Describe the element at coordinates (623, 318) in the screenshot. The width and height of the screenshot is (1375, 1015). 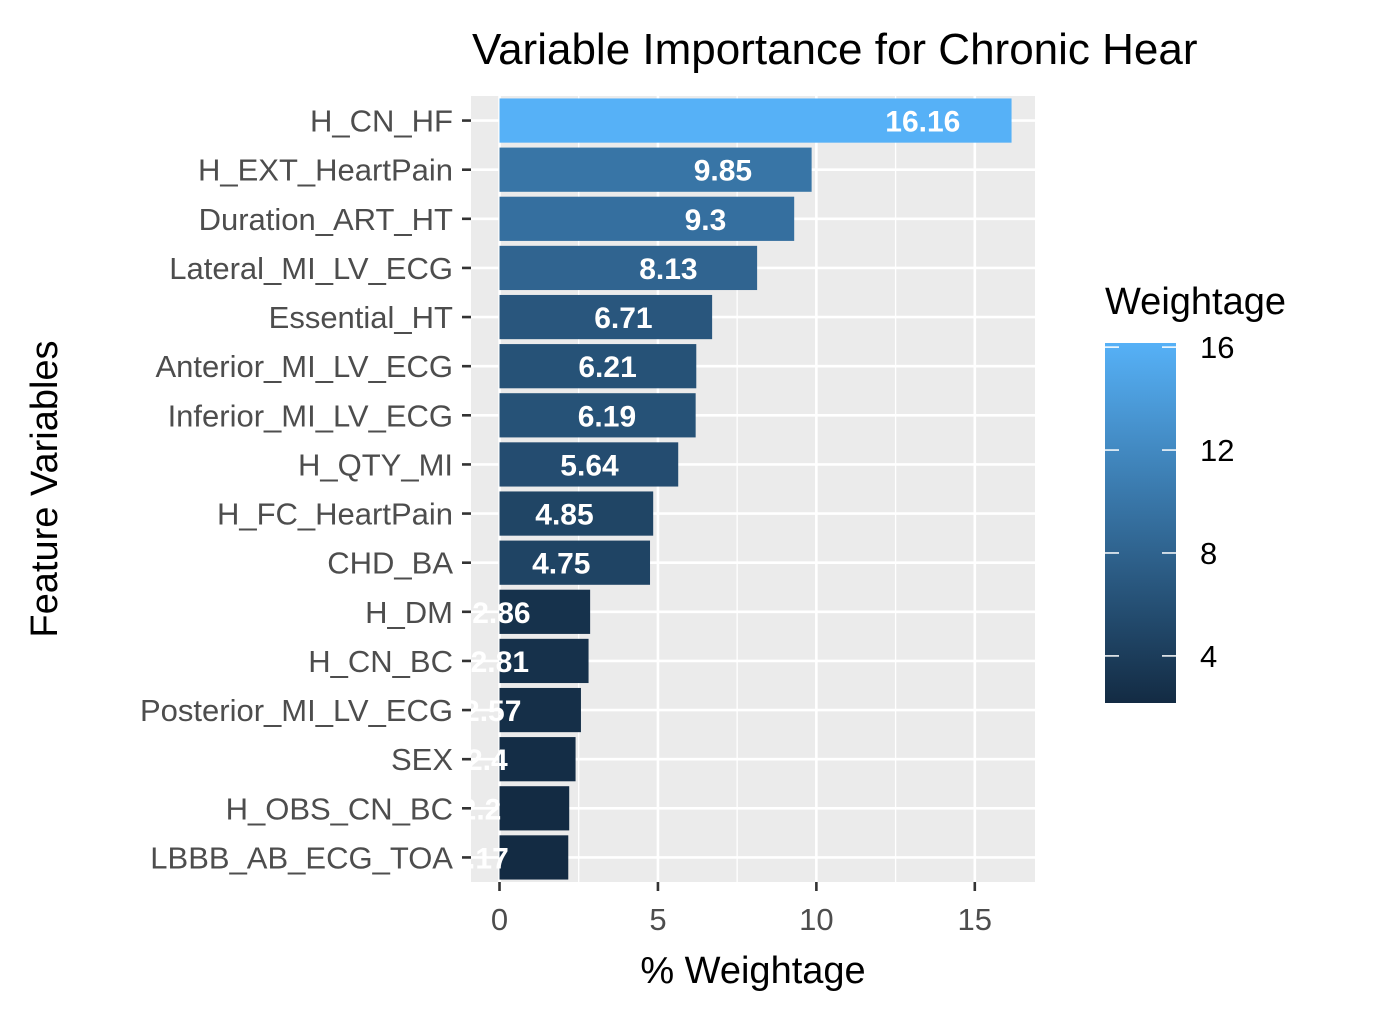
I see `bar-value-label: 6.71` at that location.